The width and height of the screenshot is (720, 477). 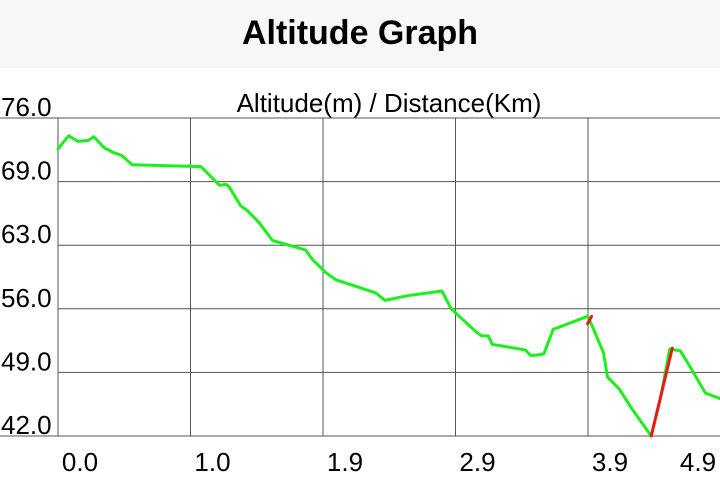 What do you see at coordinates (26, 298) in the screenshot?
I see `y-tick-label: 56.0` at bounding box center [26, 298].